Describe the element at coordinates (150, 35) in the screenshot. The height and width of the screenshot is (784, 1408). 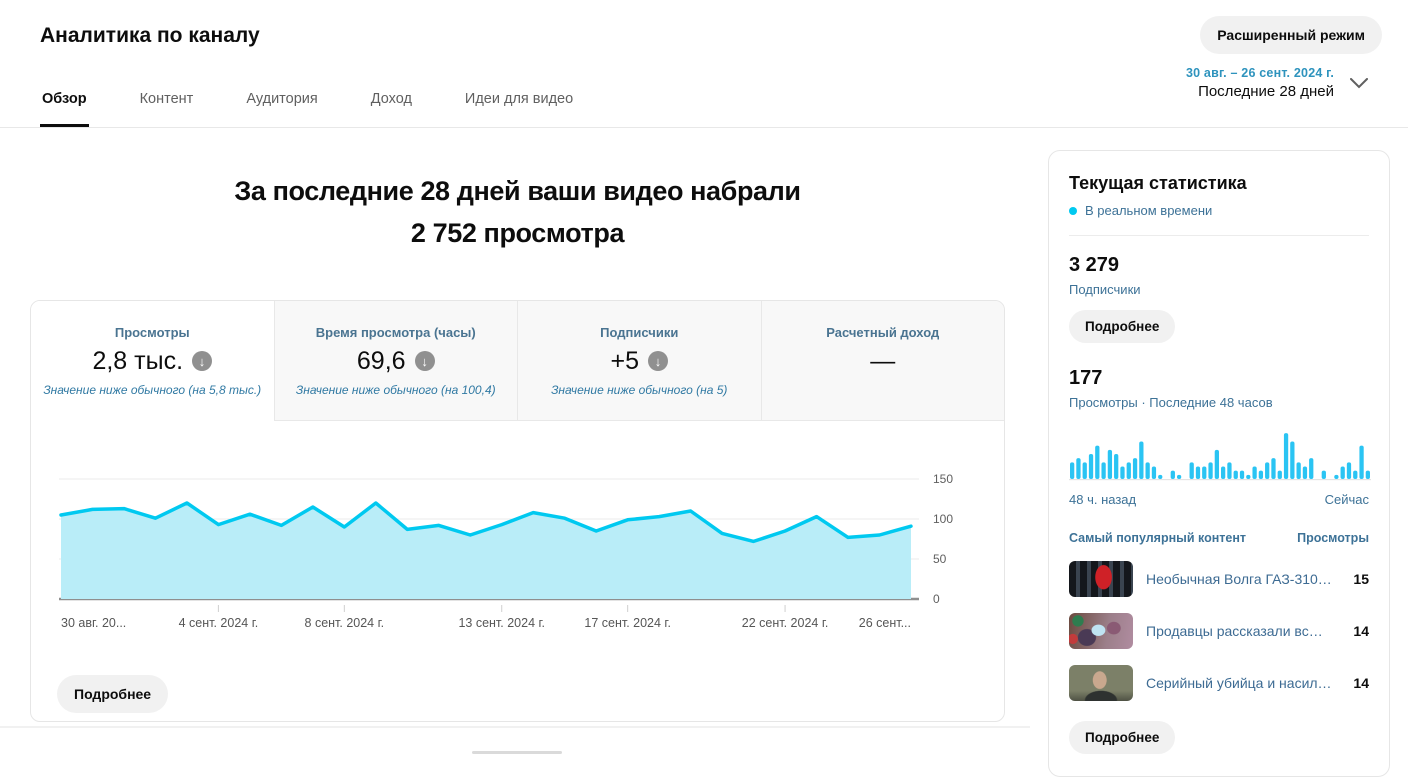
I see `page-title: Аналитика по каналу` at that location.